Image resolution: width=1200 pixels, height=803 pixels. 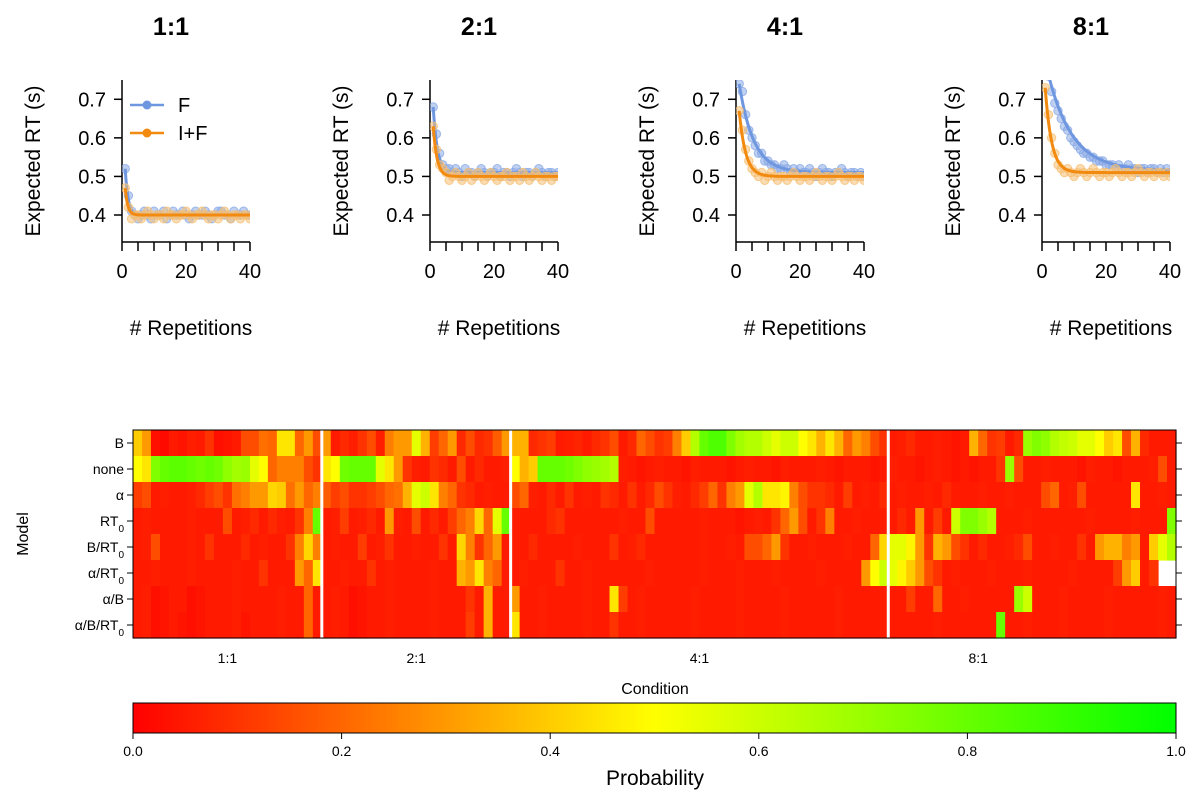 What do you see at coordinates (191, 328) in the screenshot?
I see `x-axis-label: # Repetitions` at bounding box center [191, 328].